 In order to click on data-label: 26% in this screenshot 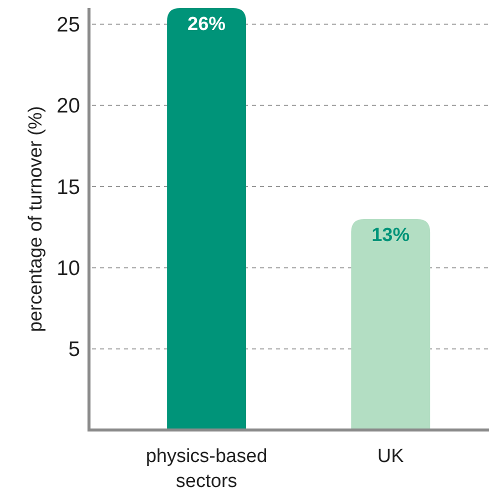, I will do `click(207, 24)`.